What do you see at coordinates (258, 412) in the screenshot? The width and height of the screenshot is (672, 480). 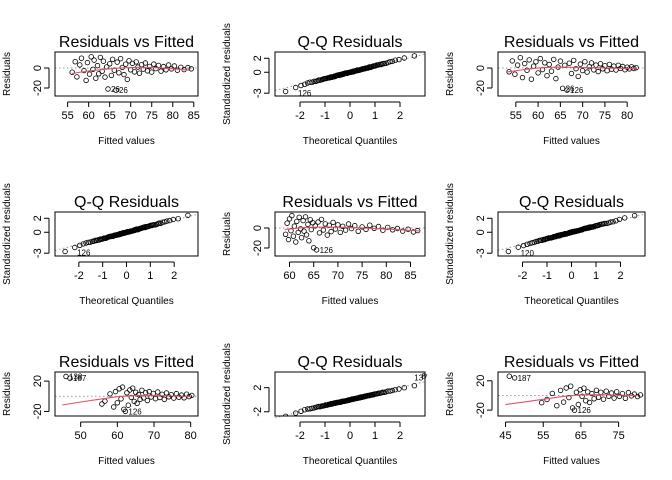 I see `y-tick-label: -2` at bounding box center [258, 412].